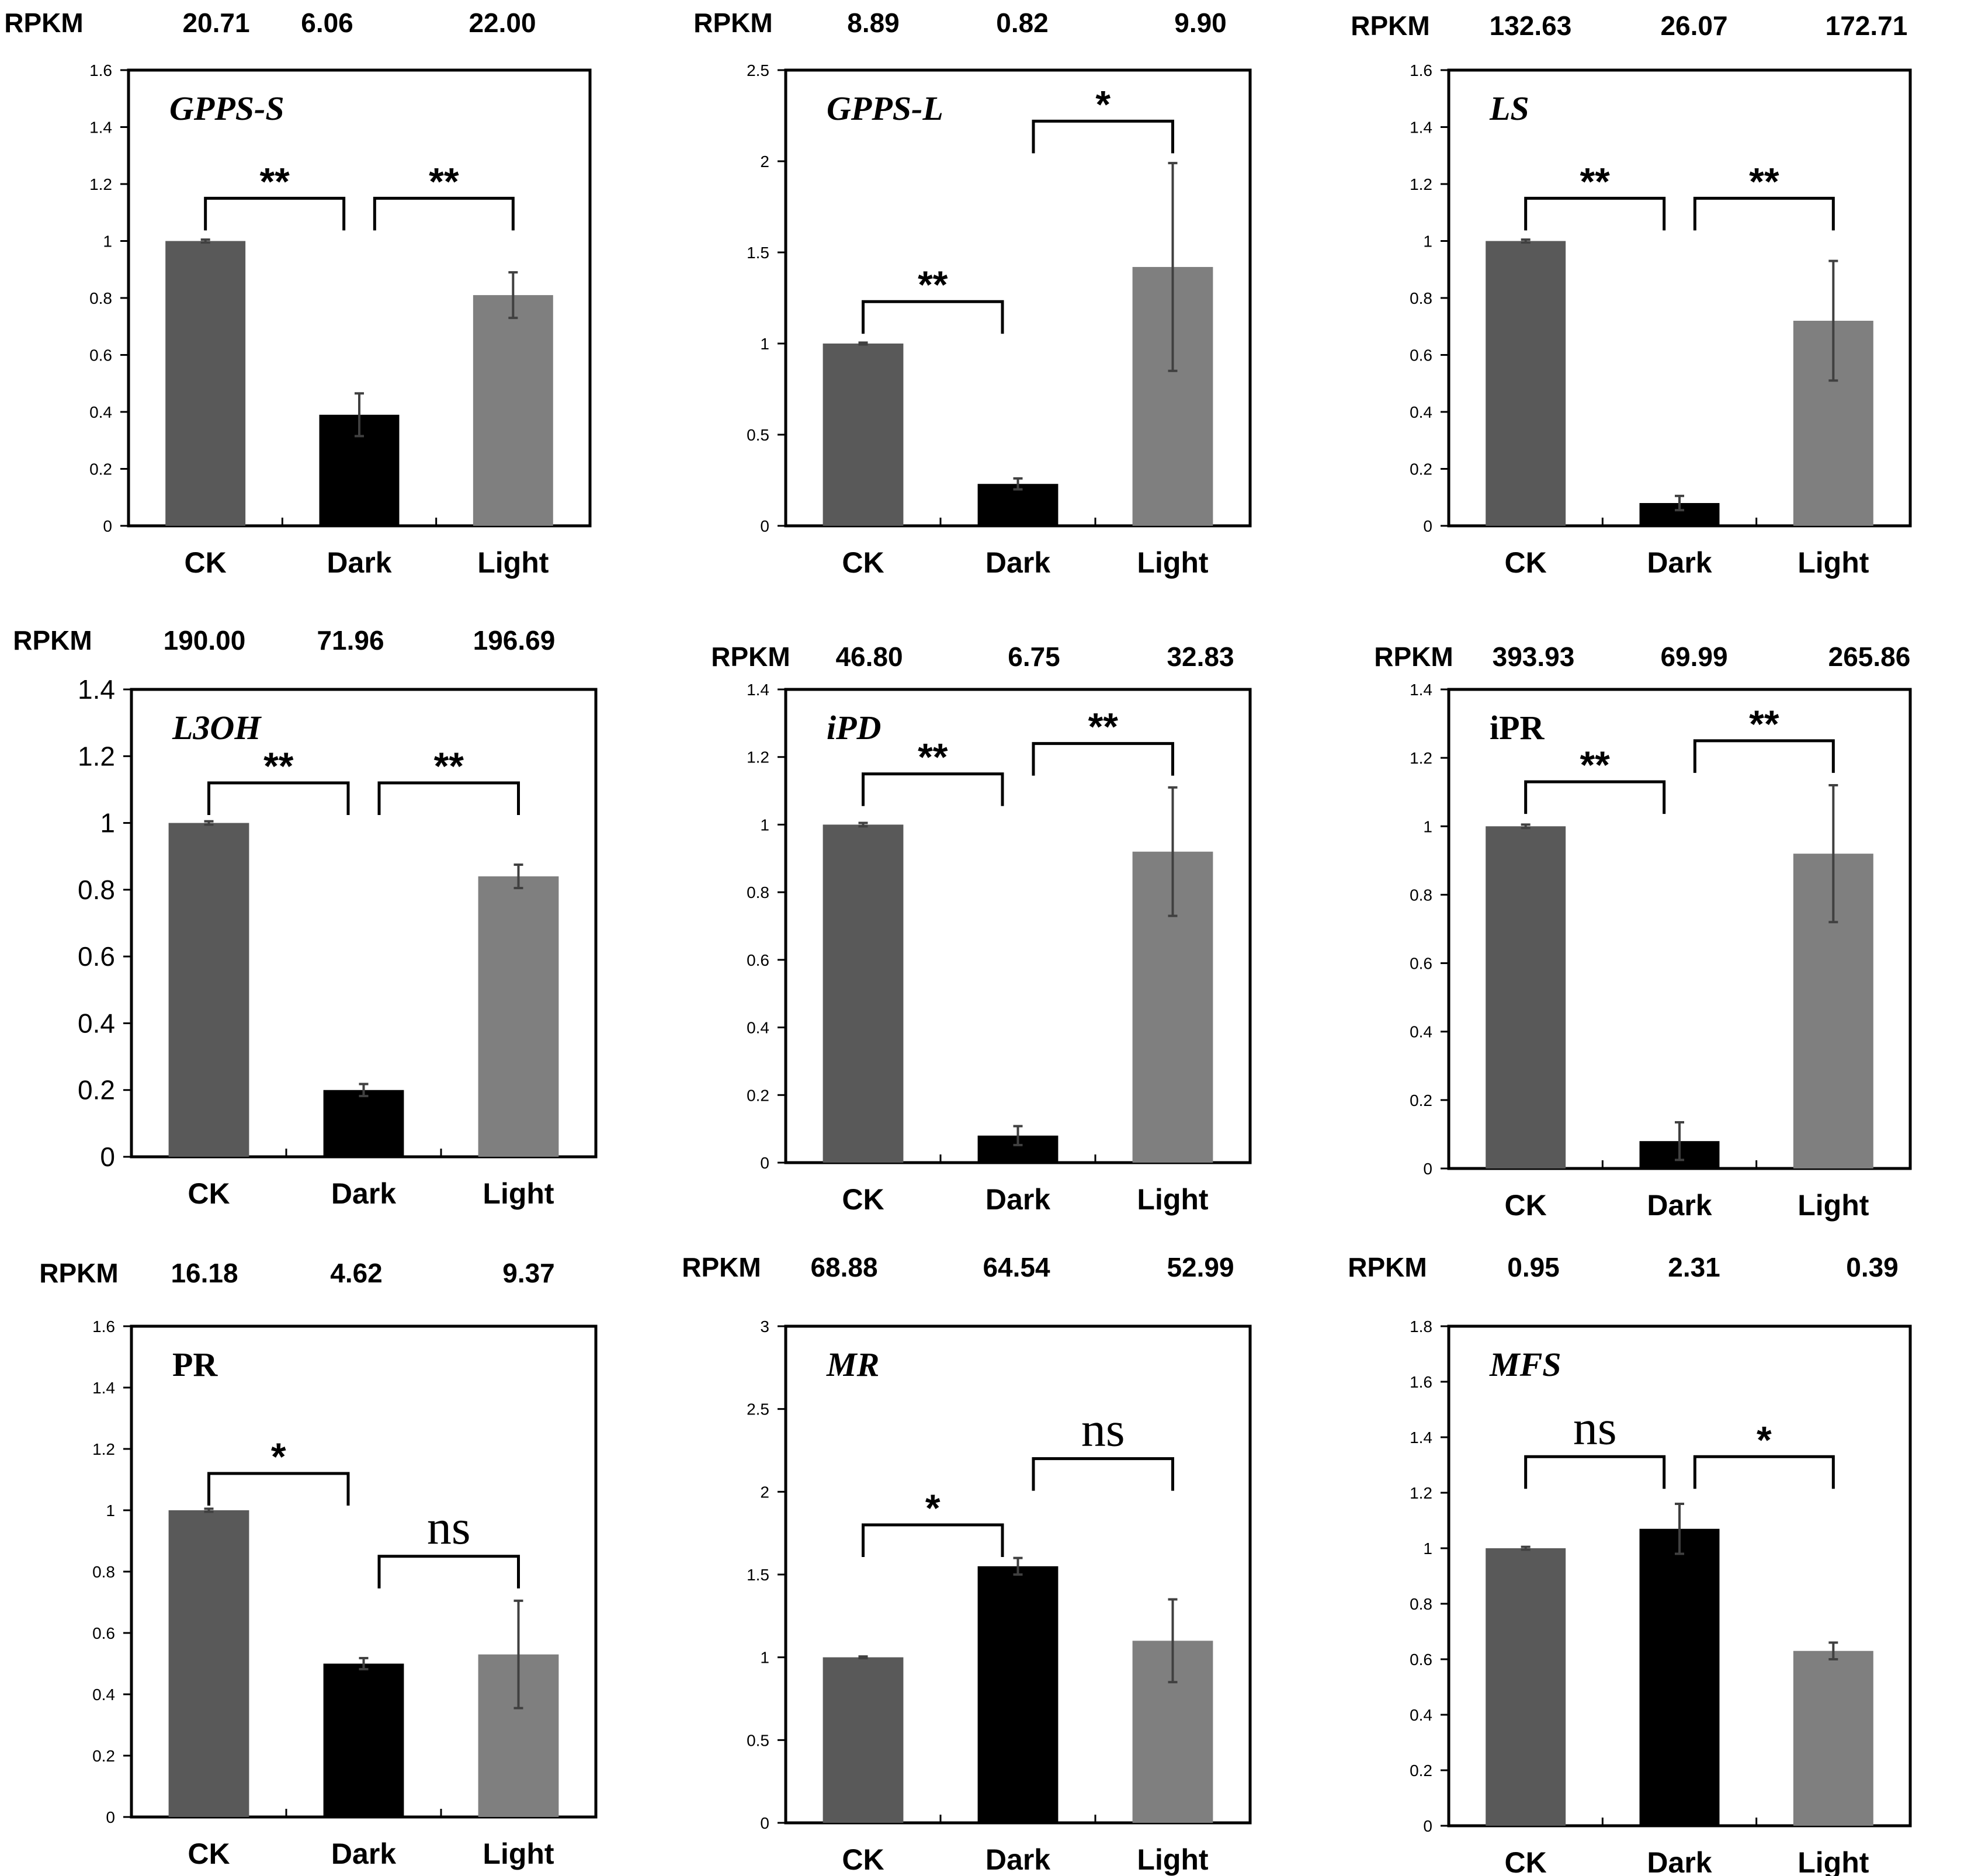 The width and height of the screenshot is (1978, 1876). What do you see at coordinates (885, 108) in the screenshot?
I see `gene-name: GPPS-L` at bounding box center [885, 108].